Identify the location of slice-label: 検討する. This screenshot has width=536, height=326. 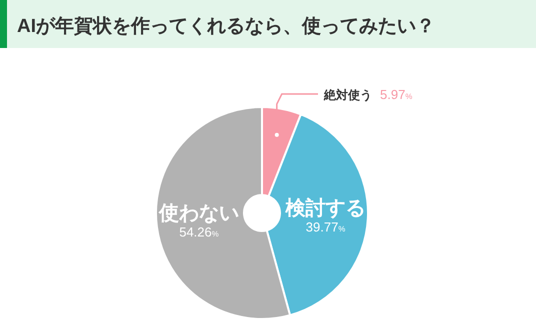
(325, 208).